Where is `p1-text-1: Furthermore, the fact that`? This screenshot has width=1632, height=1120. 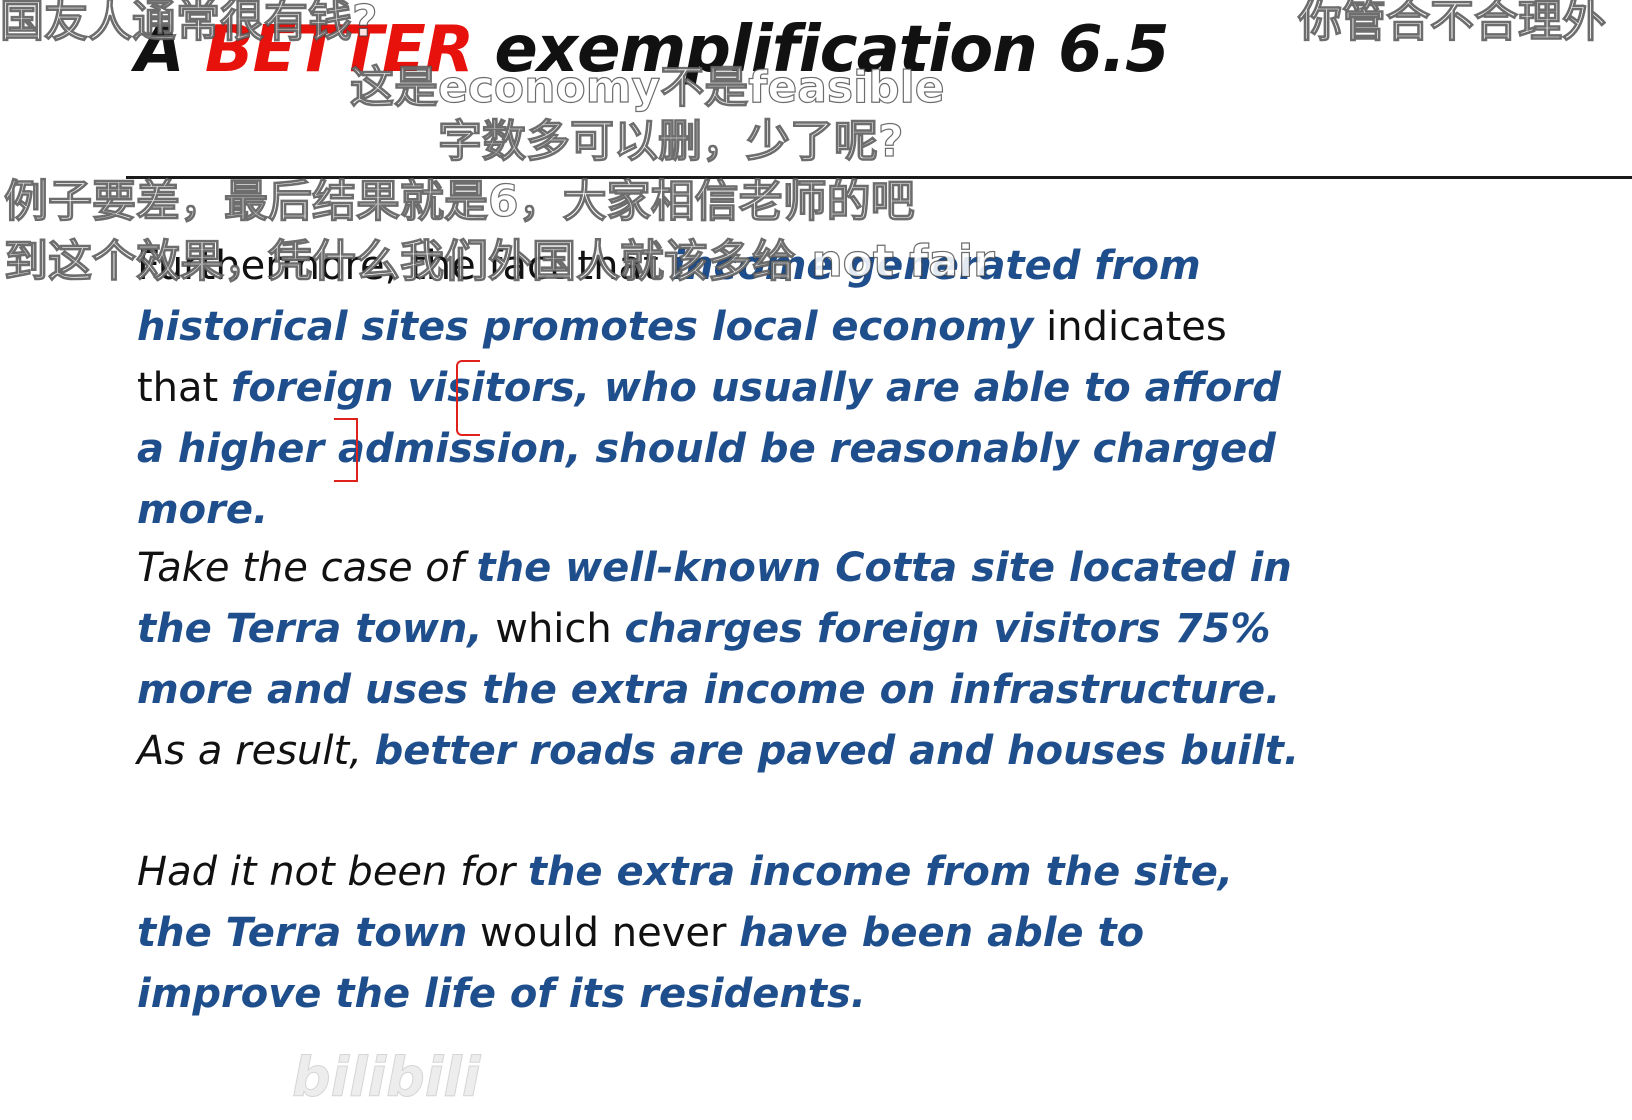
p1-text-1: Furthermore, the fact that is located at coordinates (404, 266).